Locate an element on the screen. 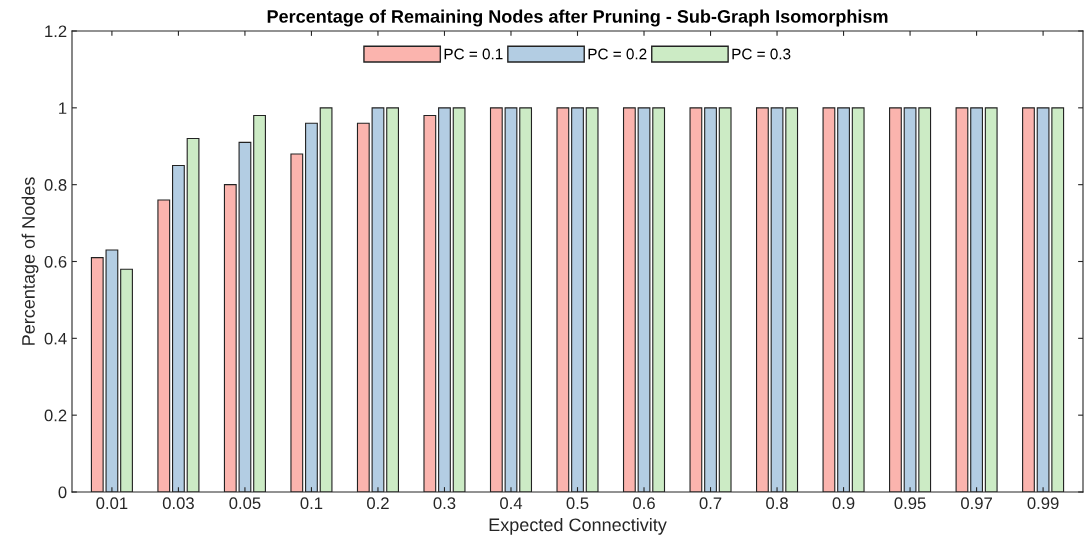 The image size is (1091, 559). x-tick-label: 0.9 is located at coordinates (843, 503).